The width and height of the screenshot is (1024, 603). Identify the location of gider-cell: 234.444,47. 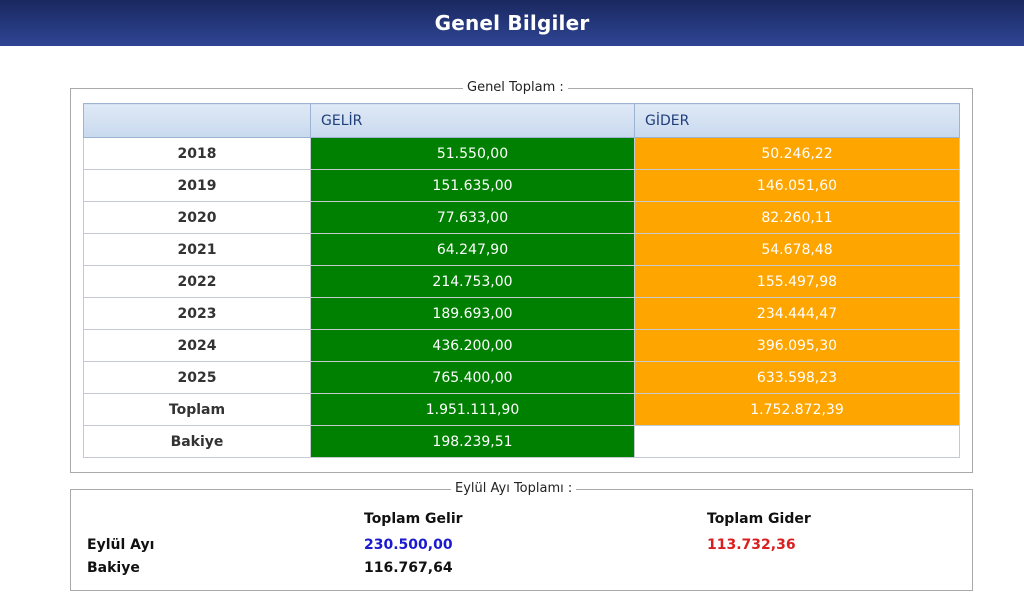
(797, 313).